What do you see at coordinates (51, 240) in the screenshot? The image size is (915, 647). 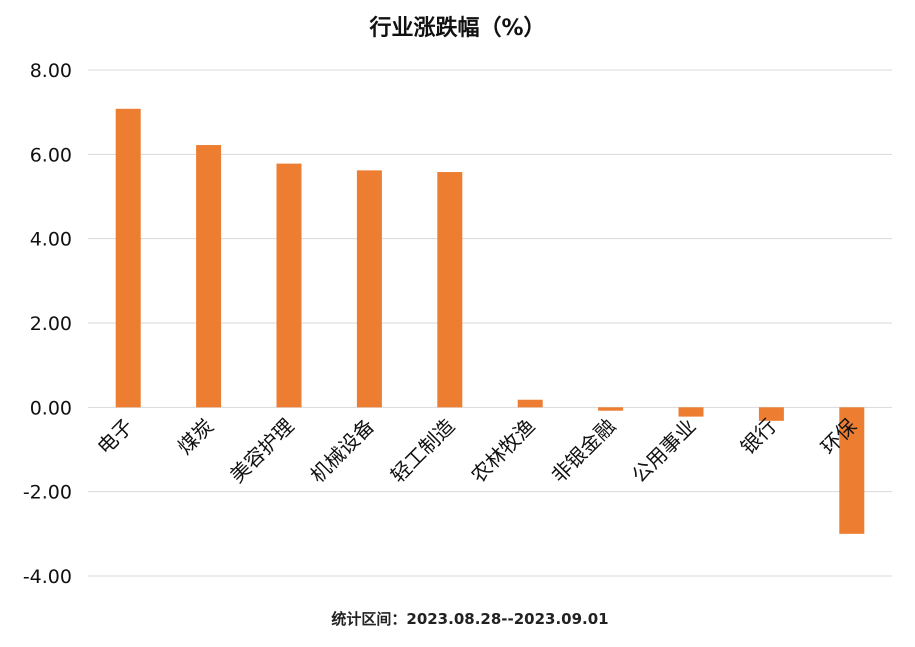 I see `y-tick-label: 4.00` at bounding box center [51, 240].